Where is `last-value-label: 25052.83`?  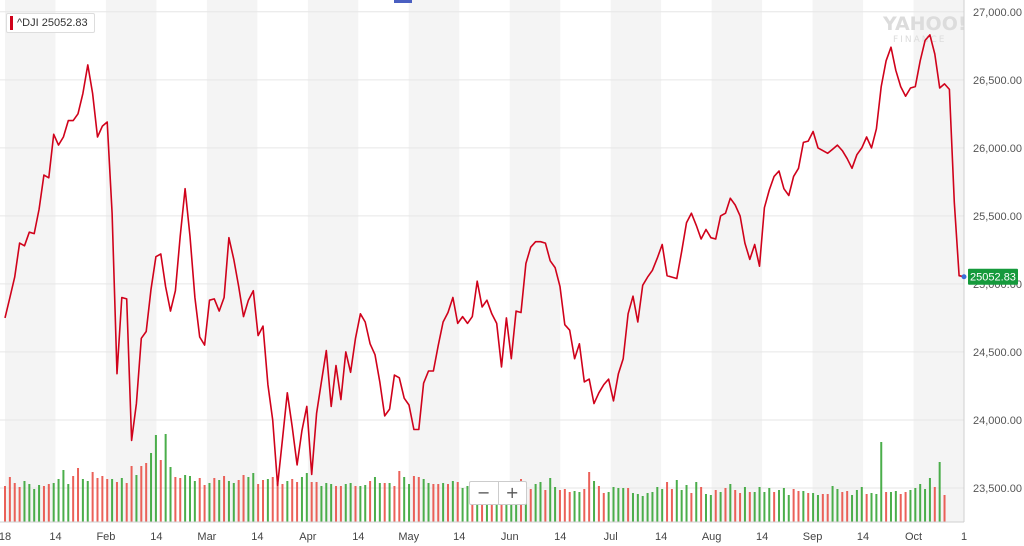
last-value-label: 25052.83 is located at coordinates (993, 278).